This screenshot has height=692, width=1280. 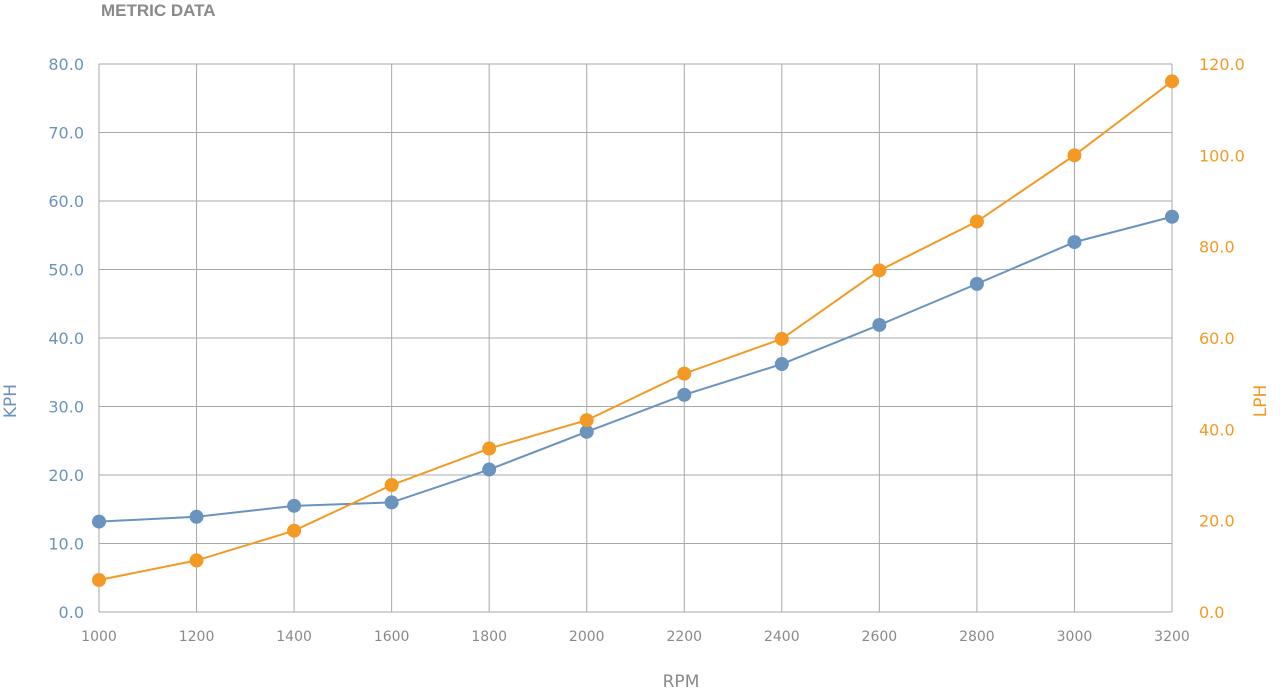 What do you see at coordinates (66, 475) in the screenshot?
I see `left-y-tick-label: 20.0` at bounding box center [66, 475].